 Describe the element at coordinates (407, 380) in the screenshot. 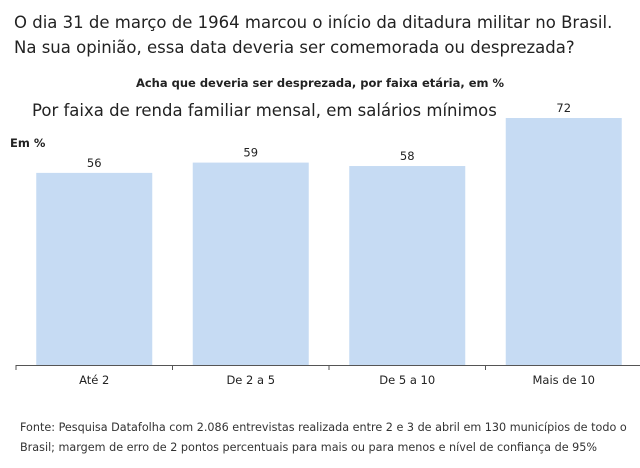

I see `x-tick-label: De 5 a 10` at that location.